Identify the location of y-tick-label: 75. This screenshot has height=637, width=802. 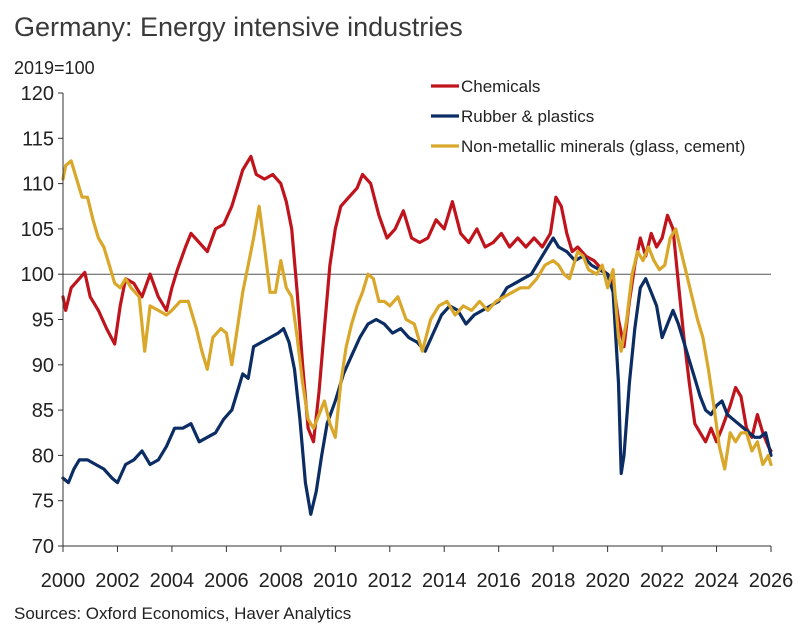
(43, 502).